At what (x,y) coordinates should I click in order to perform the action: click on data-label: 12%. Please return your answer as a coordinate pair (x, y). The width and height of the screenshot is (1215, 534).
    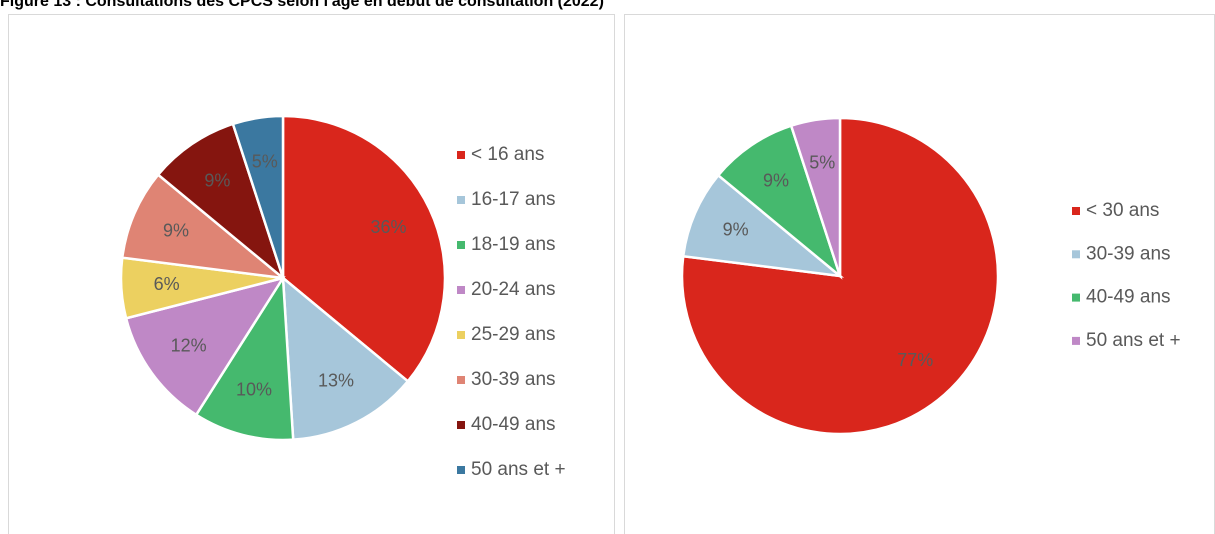
    Looking at the image, I should click on (189, 345).